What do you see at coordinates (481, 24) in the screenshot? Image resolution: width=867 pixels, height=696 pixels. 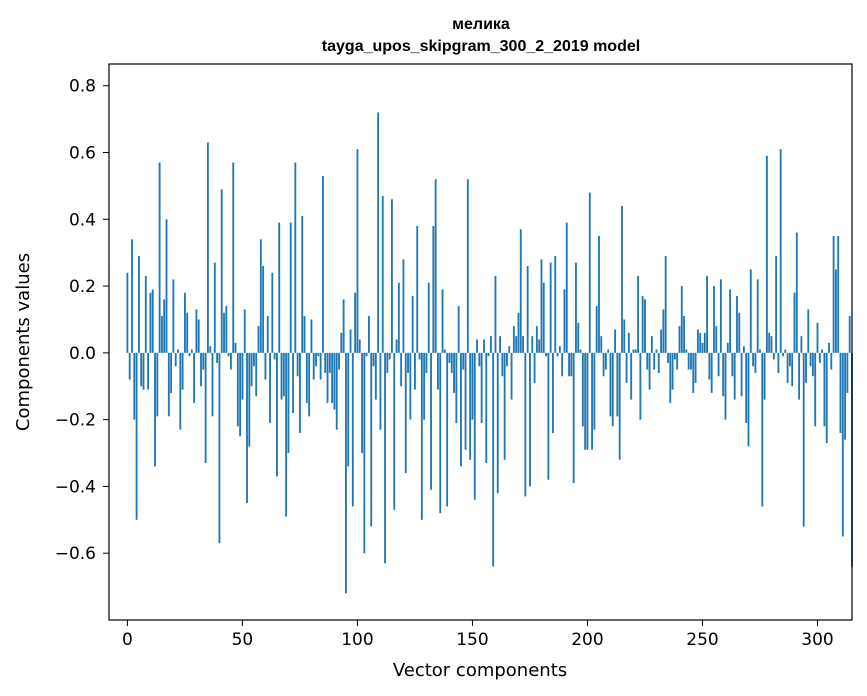 I see `chart-title: мелика` at bounding box center [481, 24].